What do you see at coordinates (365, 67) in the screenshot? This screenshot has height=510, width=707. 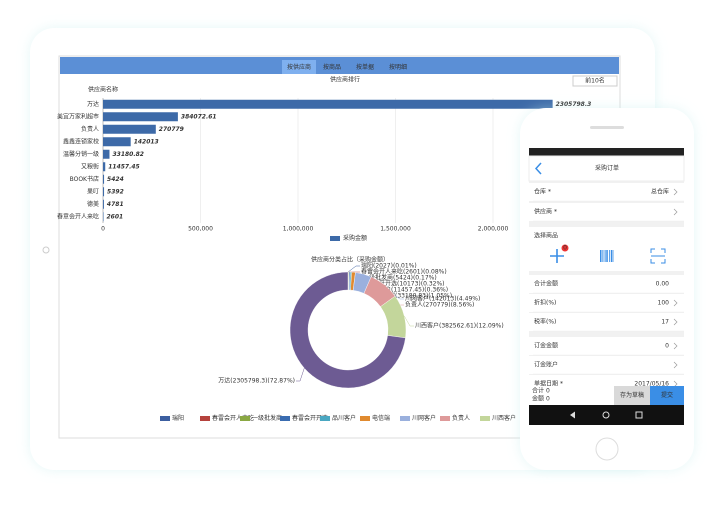 I see `tab: 按单据` at bounding box center [365, 67].